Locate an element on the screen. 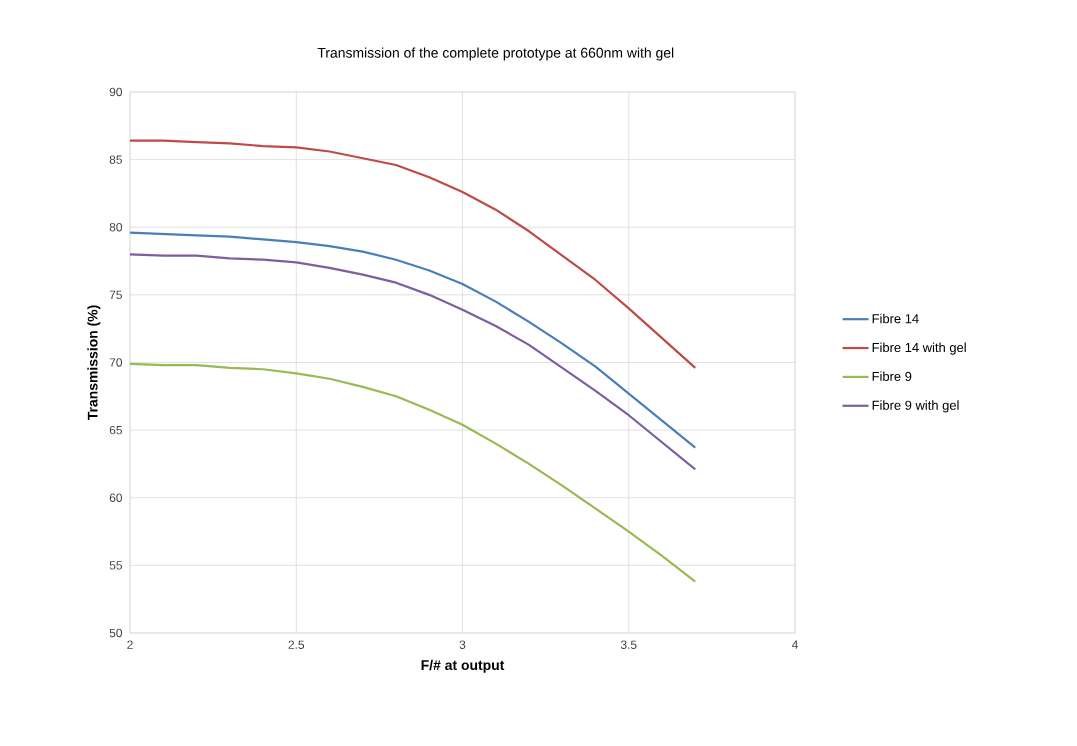 This screenshot has height=746, width=1077. x-axis-title: F/# at output is located at coordinates (463, 666).